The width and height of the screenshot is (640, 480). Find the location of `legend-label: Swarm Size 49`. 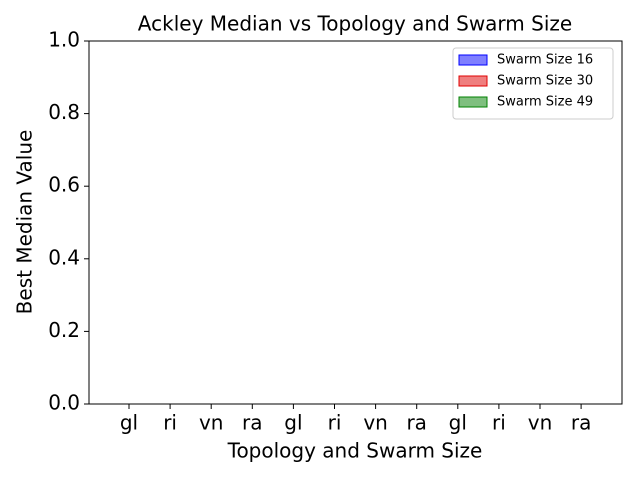

legend-label: Swarm Size 49 is located at coordinates (545, 102).